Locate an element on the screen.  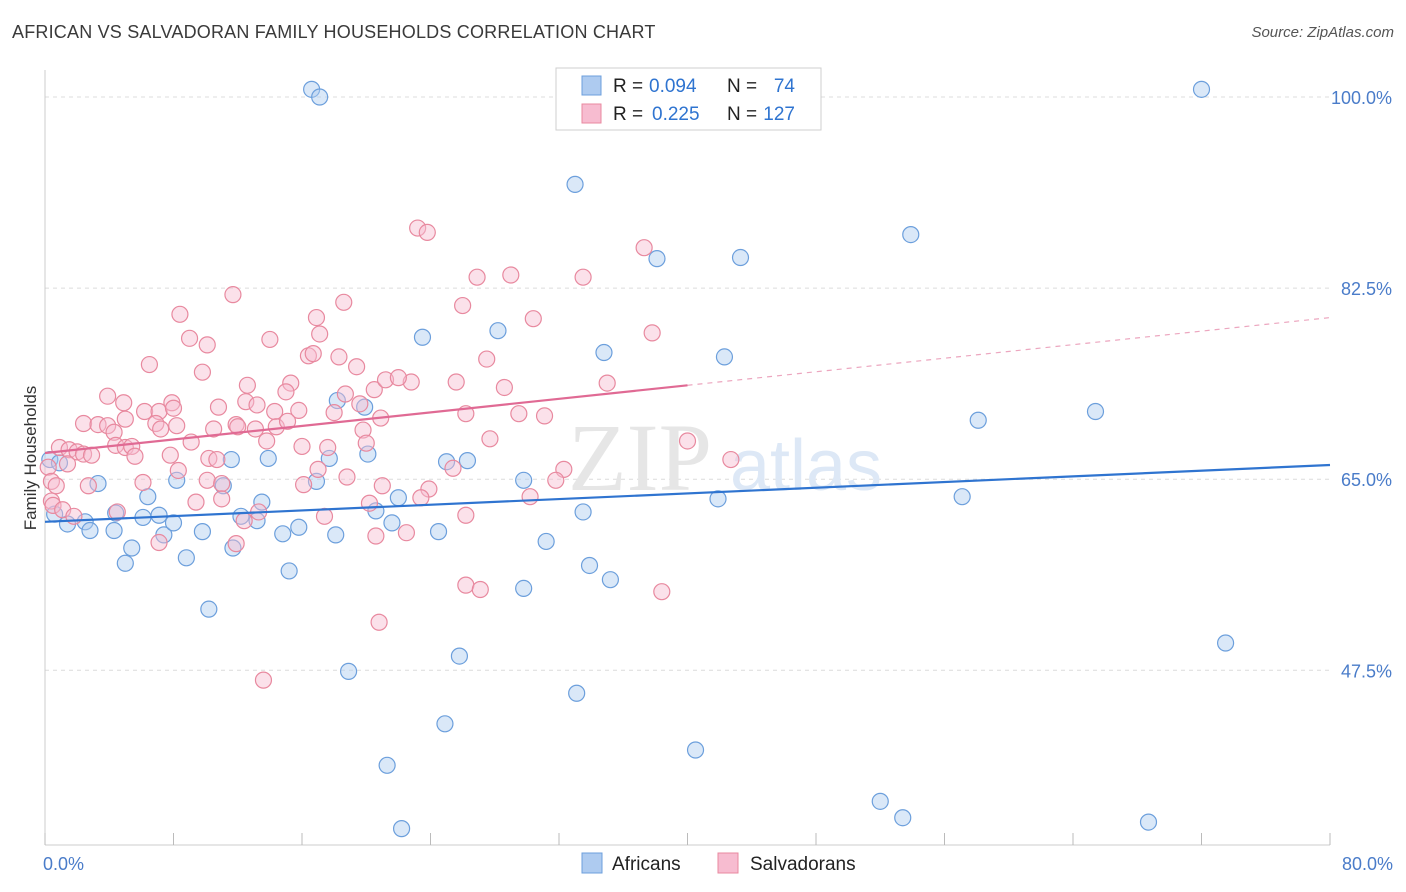
legend-r-label-2: R = is located at coordinates (628, 114).